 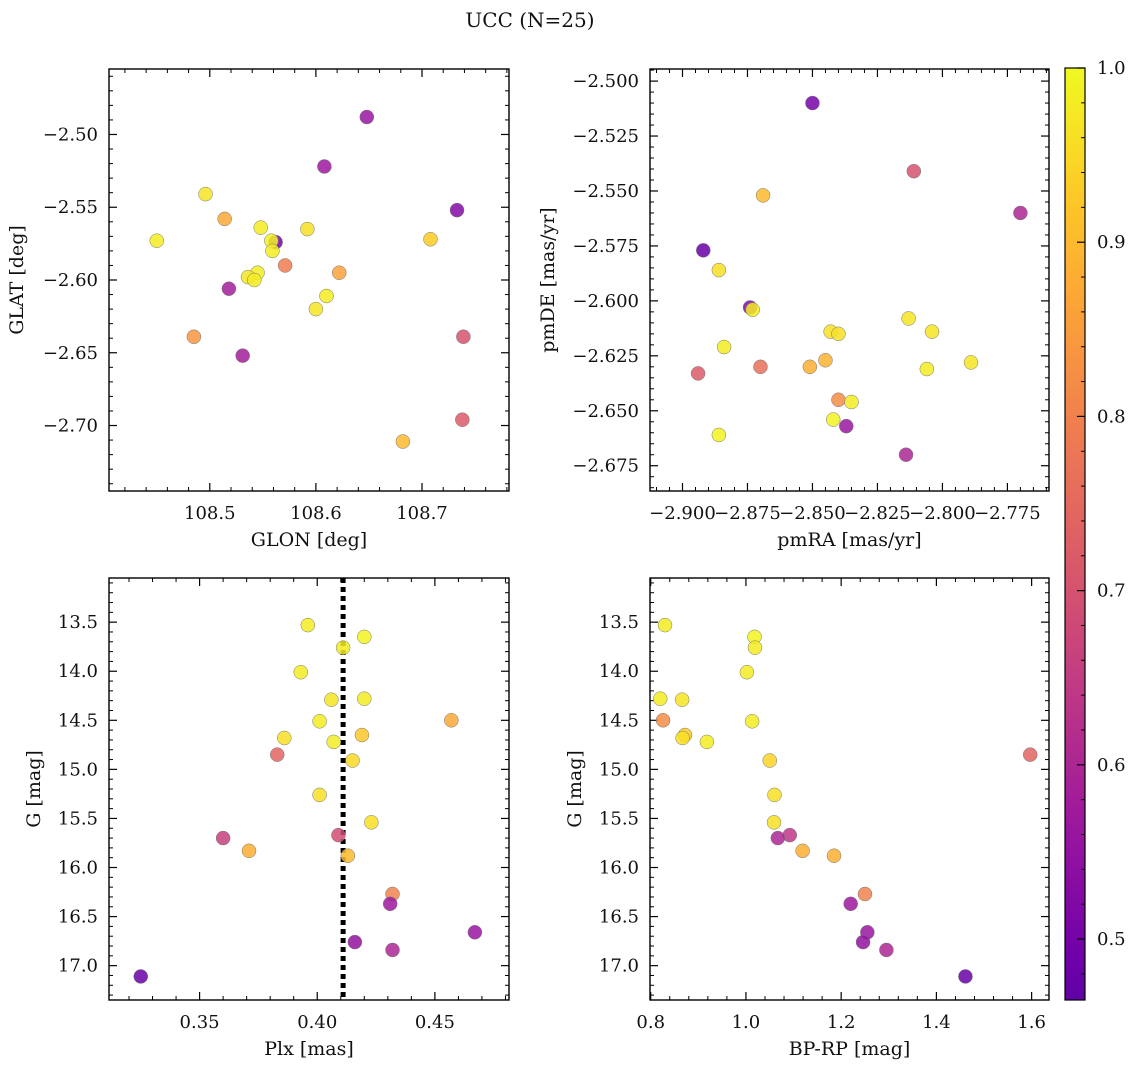 I want to click on x-tick-label: 1.6, so click(x=1031, y=1022).